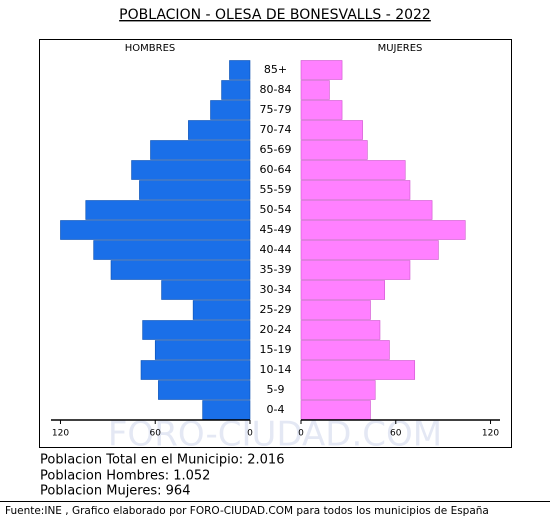 The height and width of the screenshot is (520, 550). I want to click on category-label: 10-14, so click(276, 369).